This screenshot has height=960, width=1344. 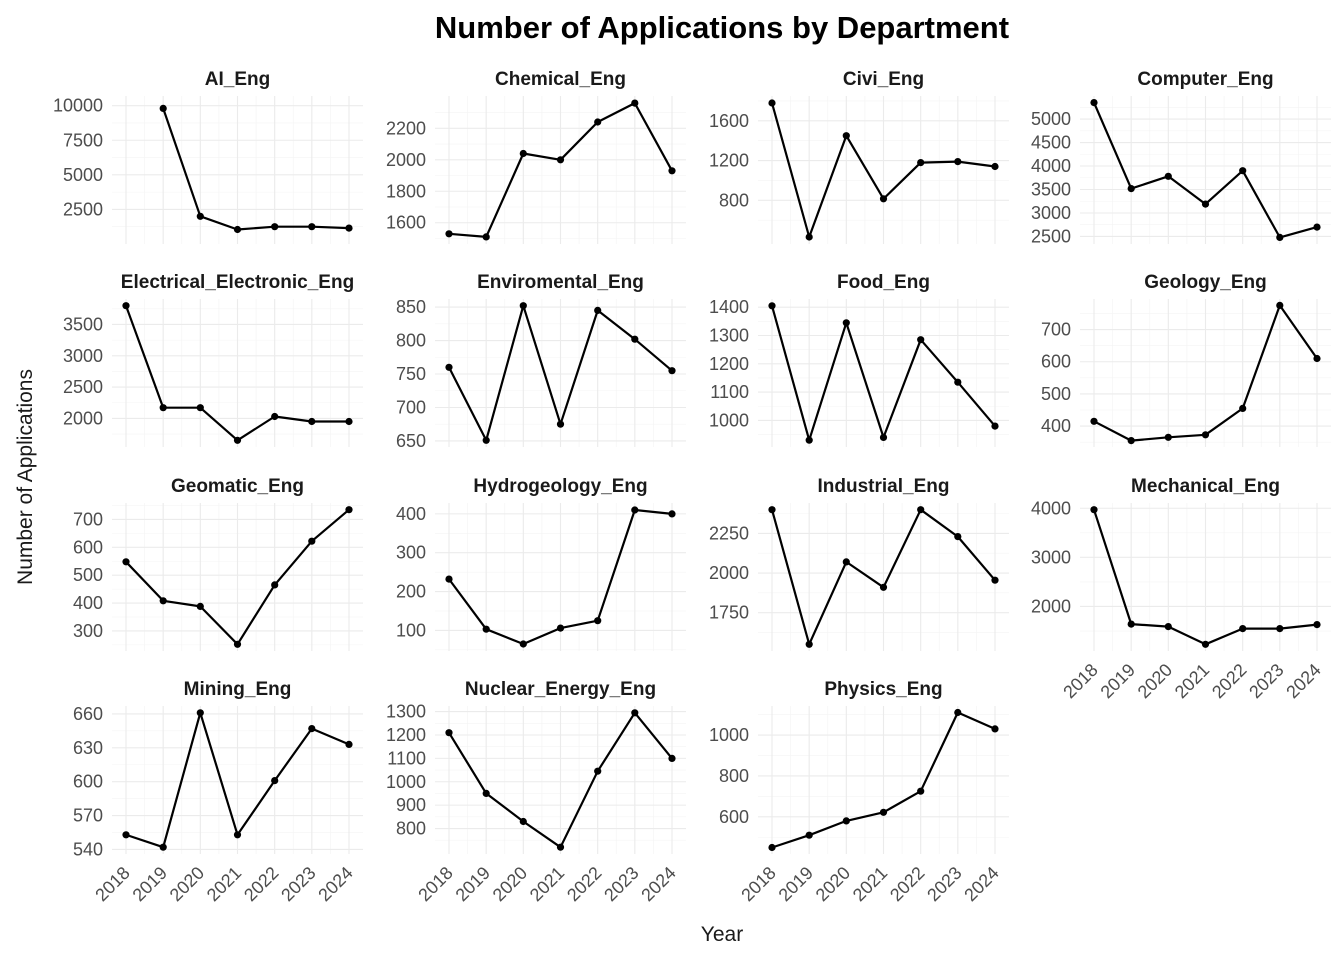 I want to click on chart-title: Number of Applications by Department, so click(x=722, y=27).